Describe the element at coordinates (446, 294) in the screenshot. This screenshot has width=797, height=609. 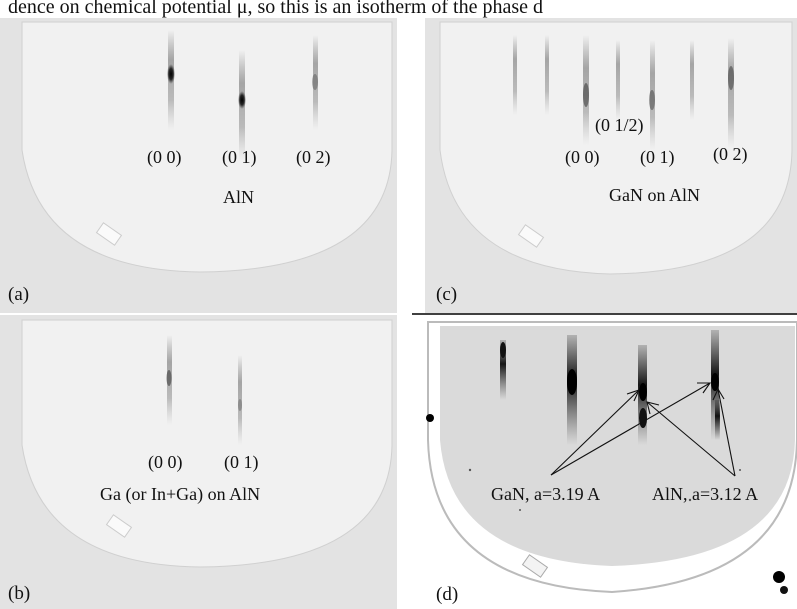
I see `panel-label-c: (c)` at that location.